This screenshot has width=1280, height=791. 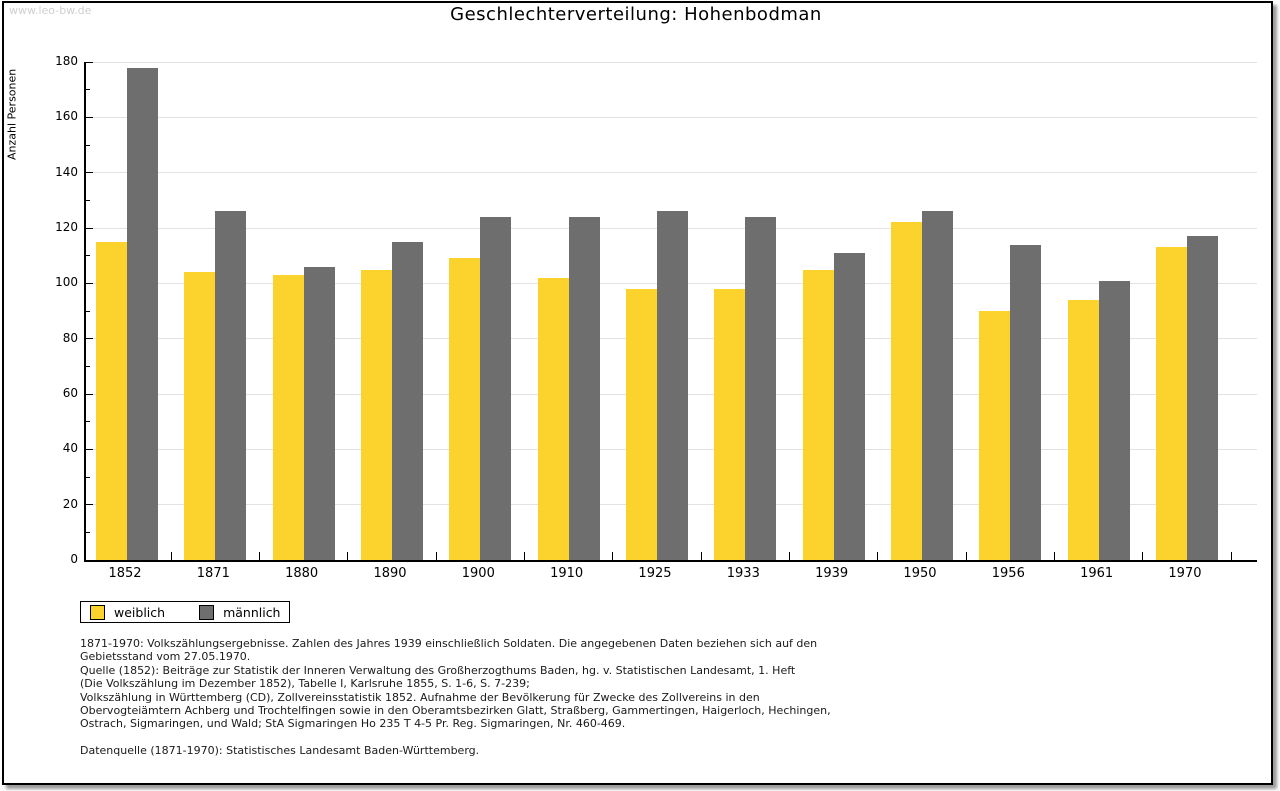 What do you see at coordinates (496, 388) in the screenshot?
I see `bar-maennlich-1900` at bounding box center [496, 388].